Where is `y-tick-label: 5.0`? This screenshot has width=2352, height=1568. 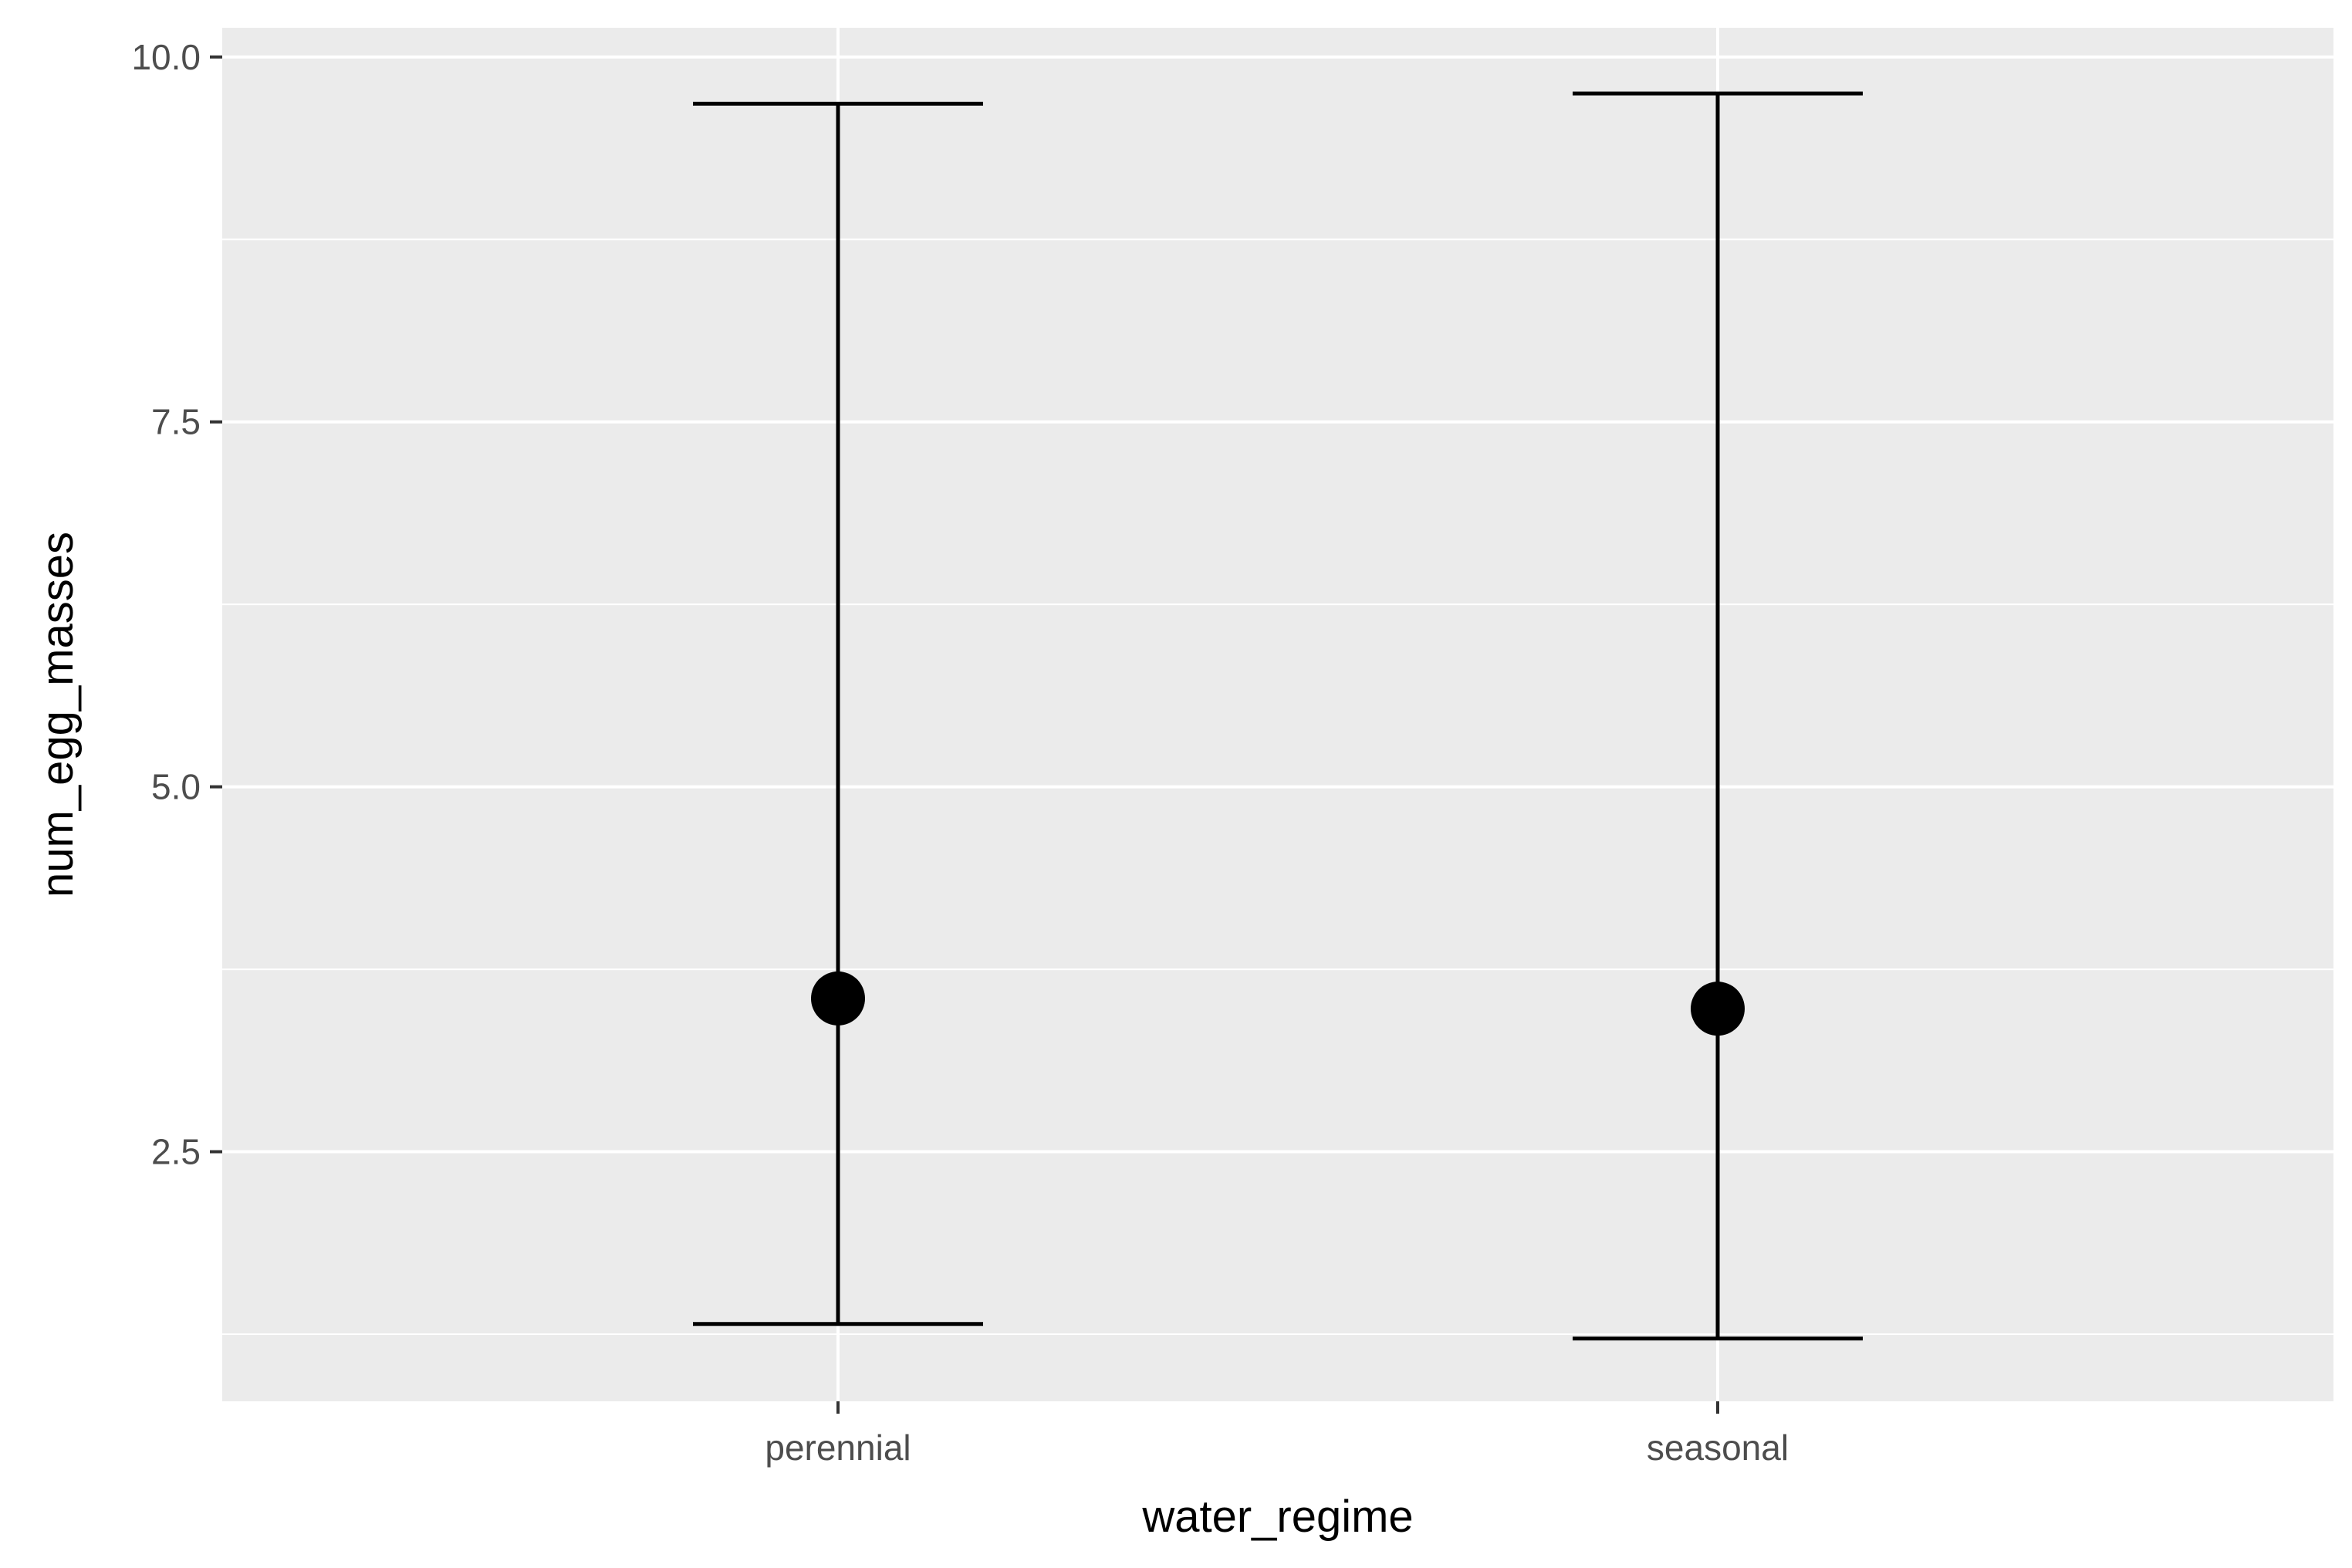
y-tick-label: 5.0 is located at coordinates (176, 787).